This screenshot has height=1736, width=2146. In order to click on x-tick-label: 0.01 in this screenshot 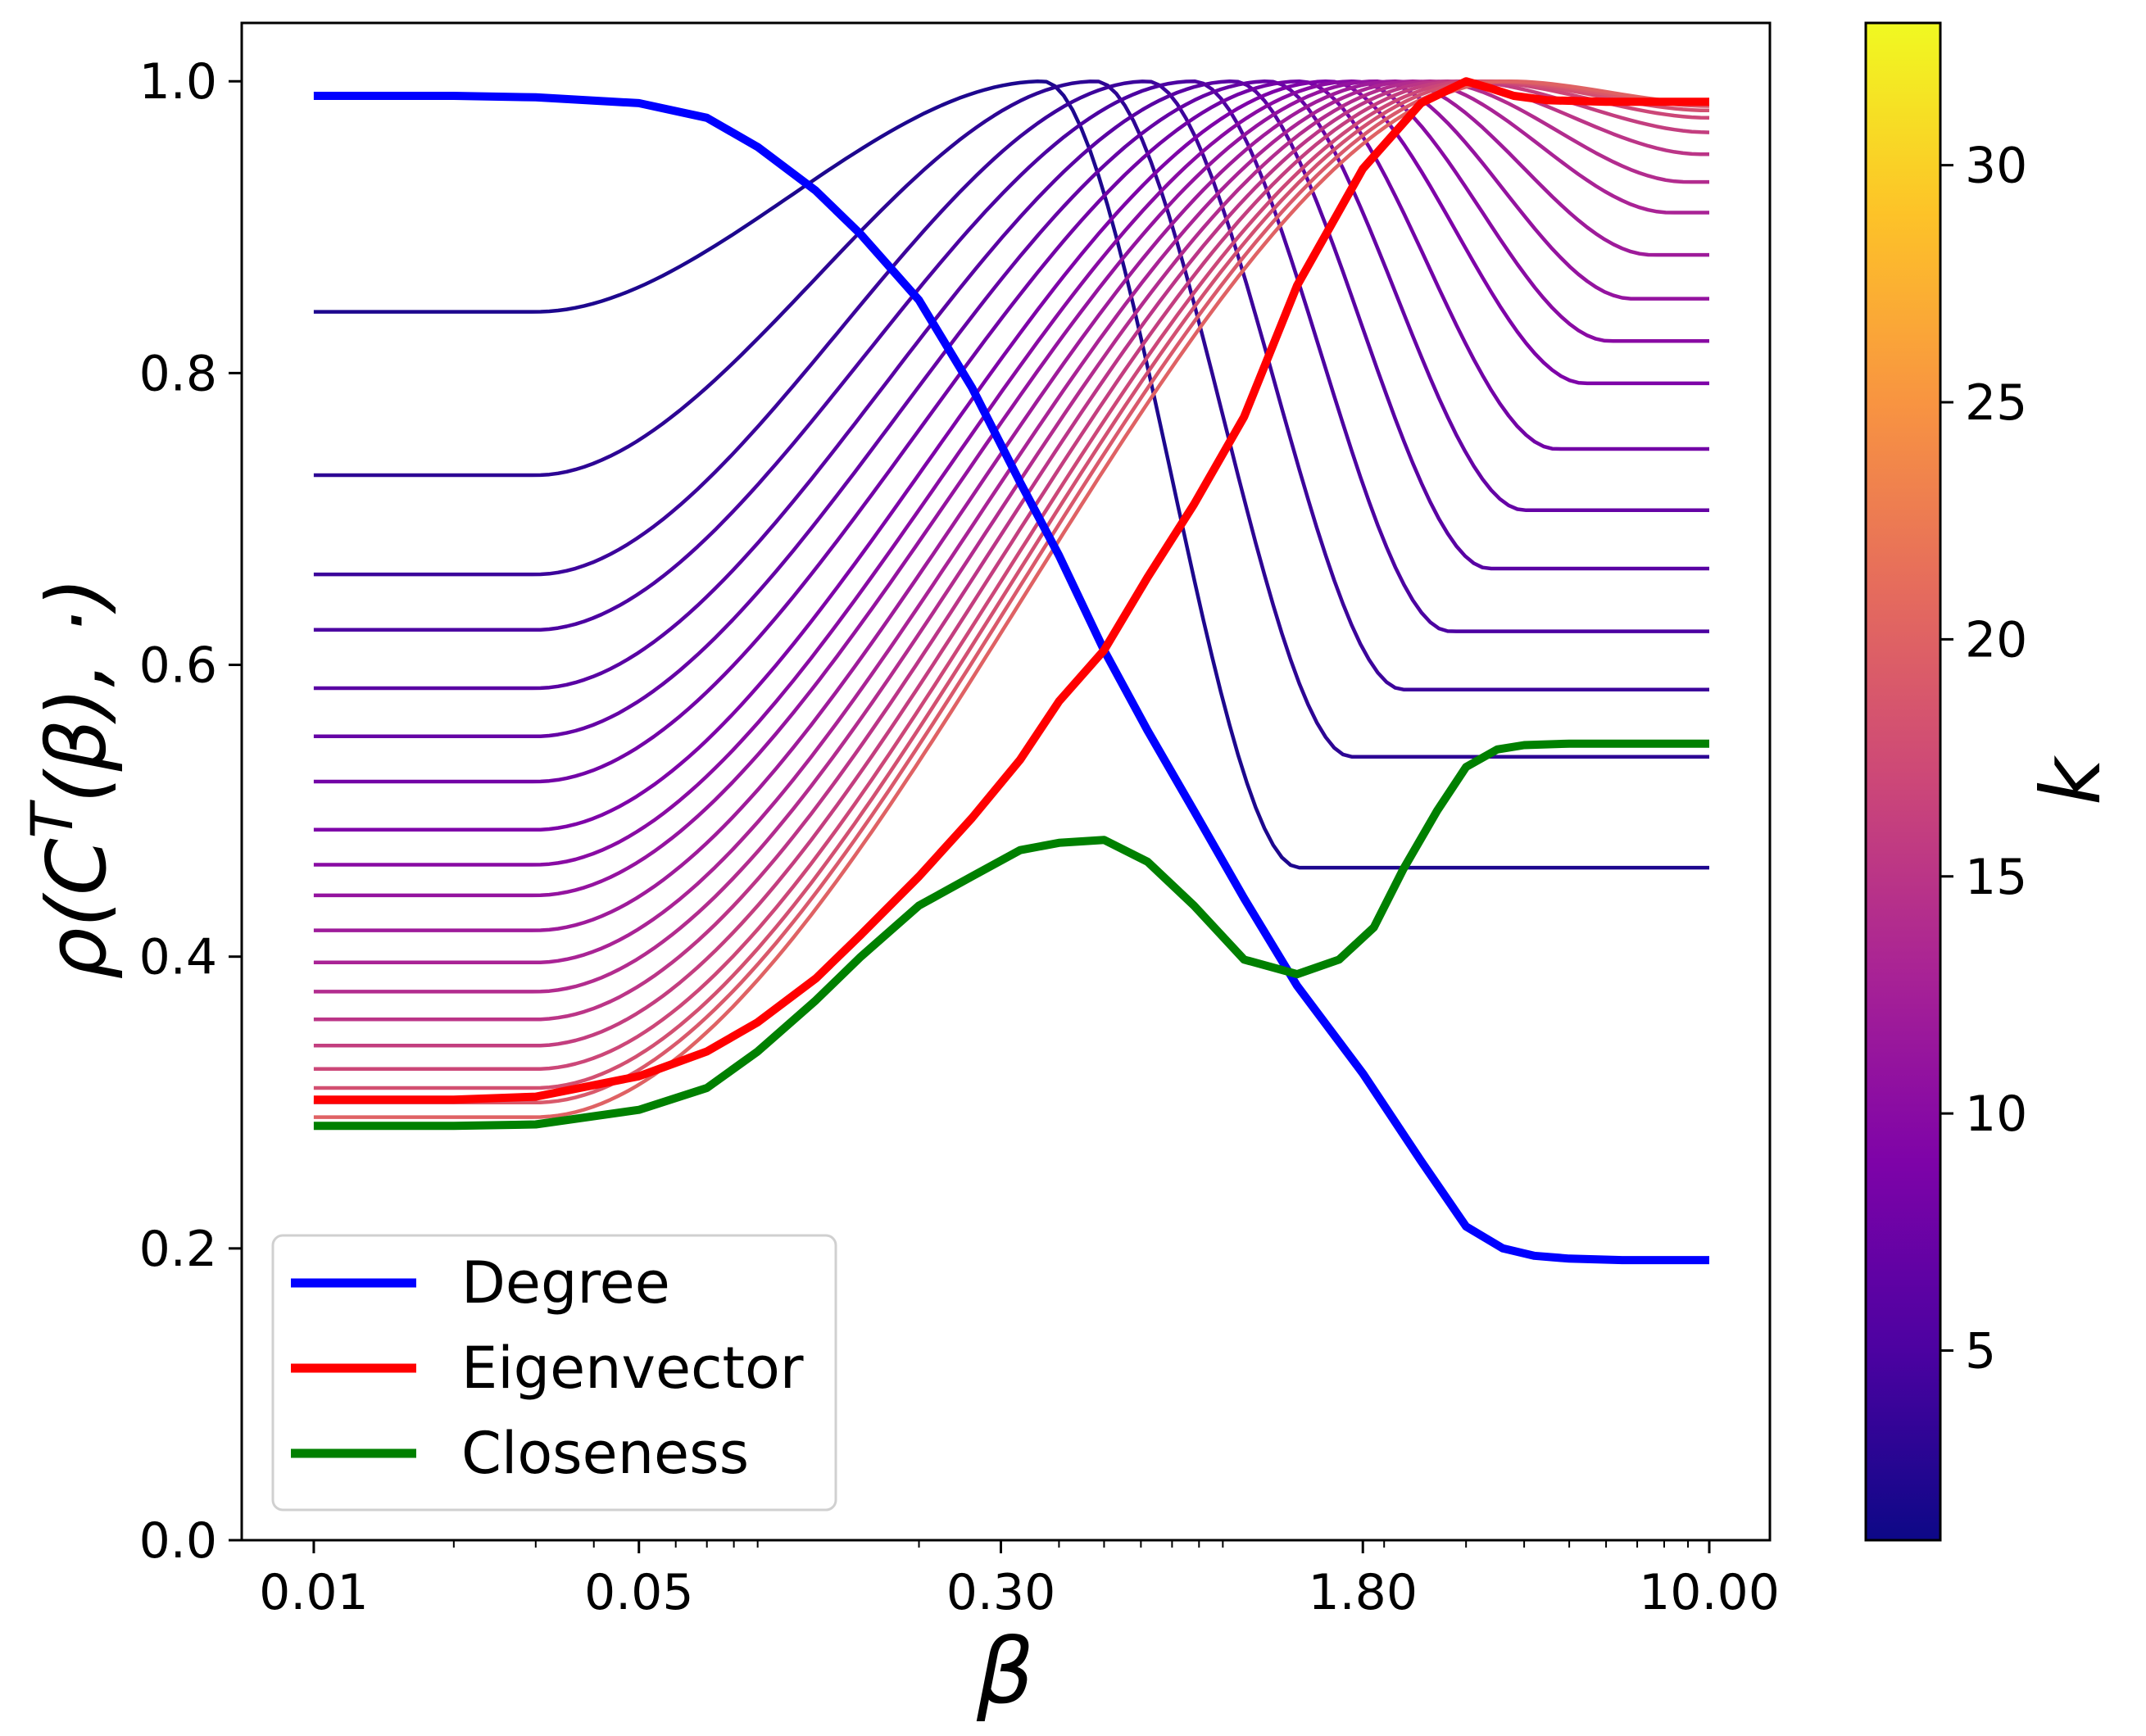, I will do `click(314, 1592)`.